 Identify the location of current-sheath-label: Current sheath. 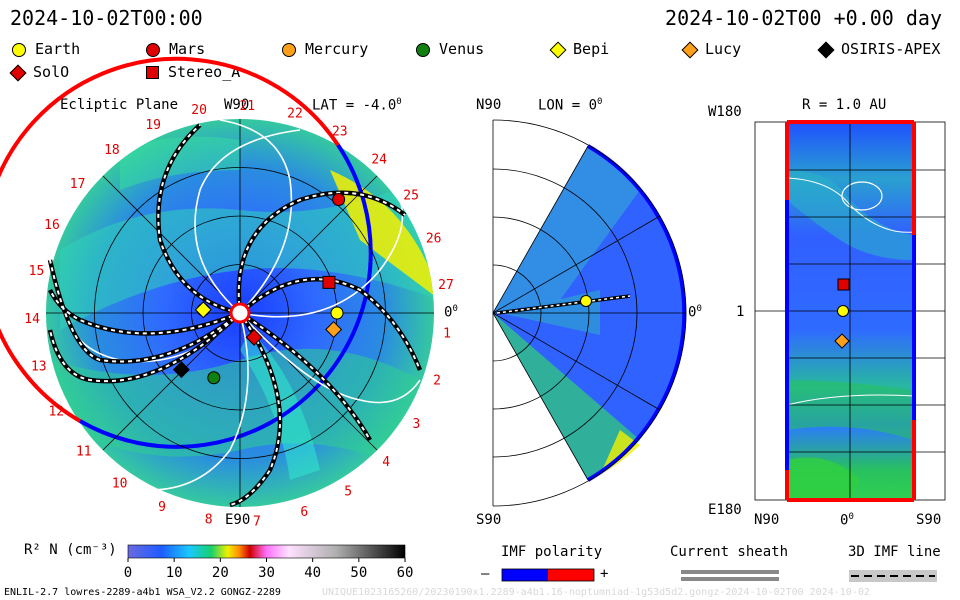
(729, 552).